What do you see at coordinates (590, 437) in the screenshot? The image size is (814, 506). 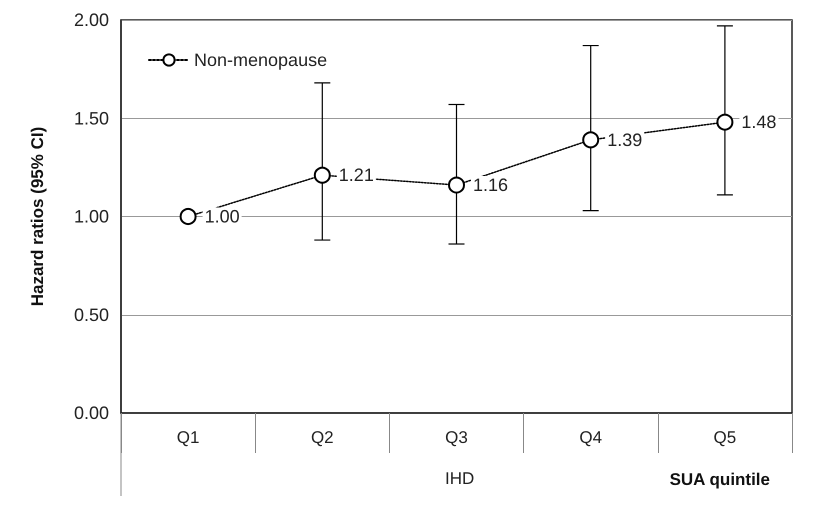 I see `x-tick-label: Q4` at bounding box center [590, 437].